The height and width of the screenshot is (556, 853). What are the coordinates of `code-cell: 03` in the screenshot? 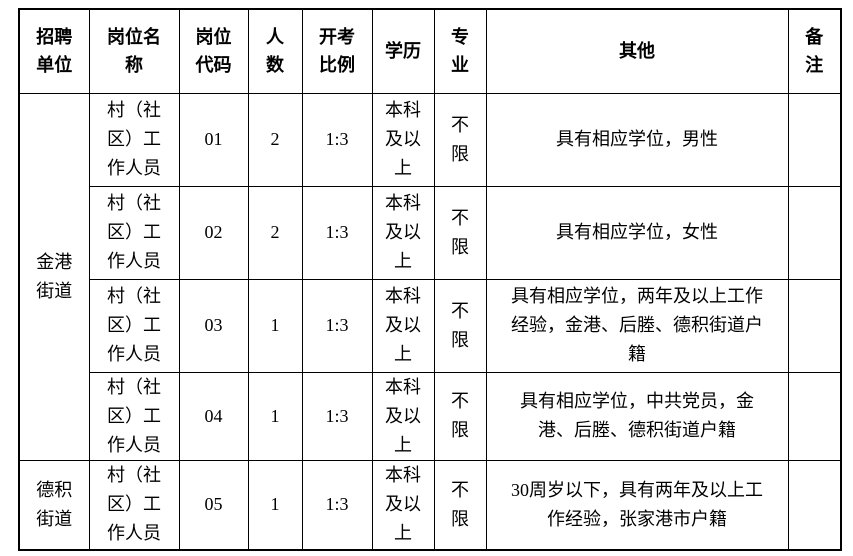 It's located at (213, 325).